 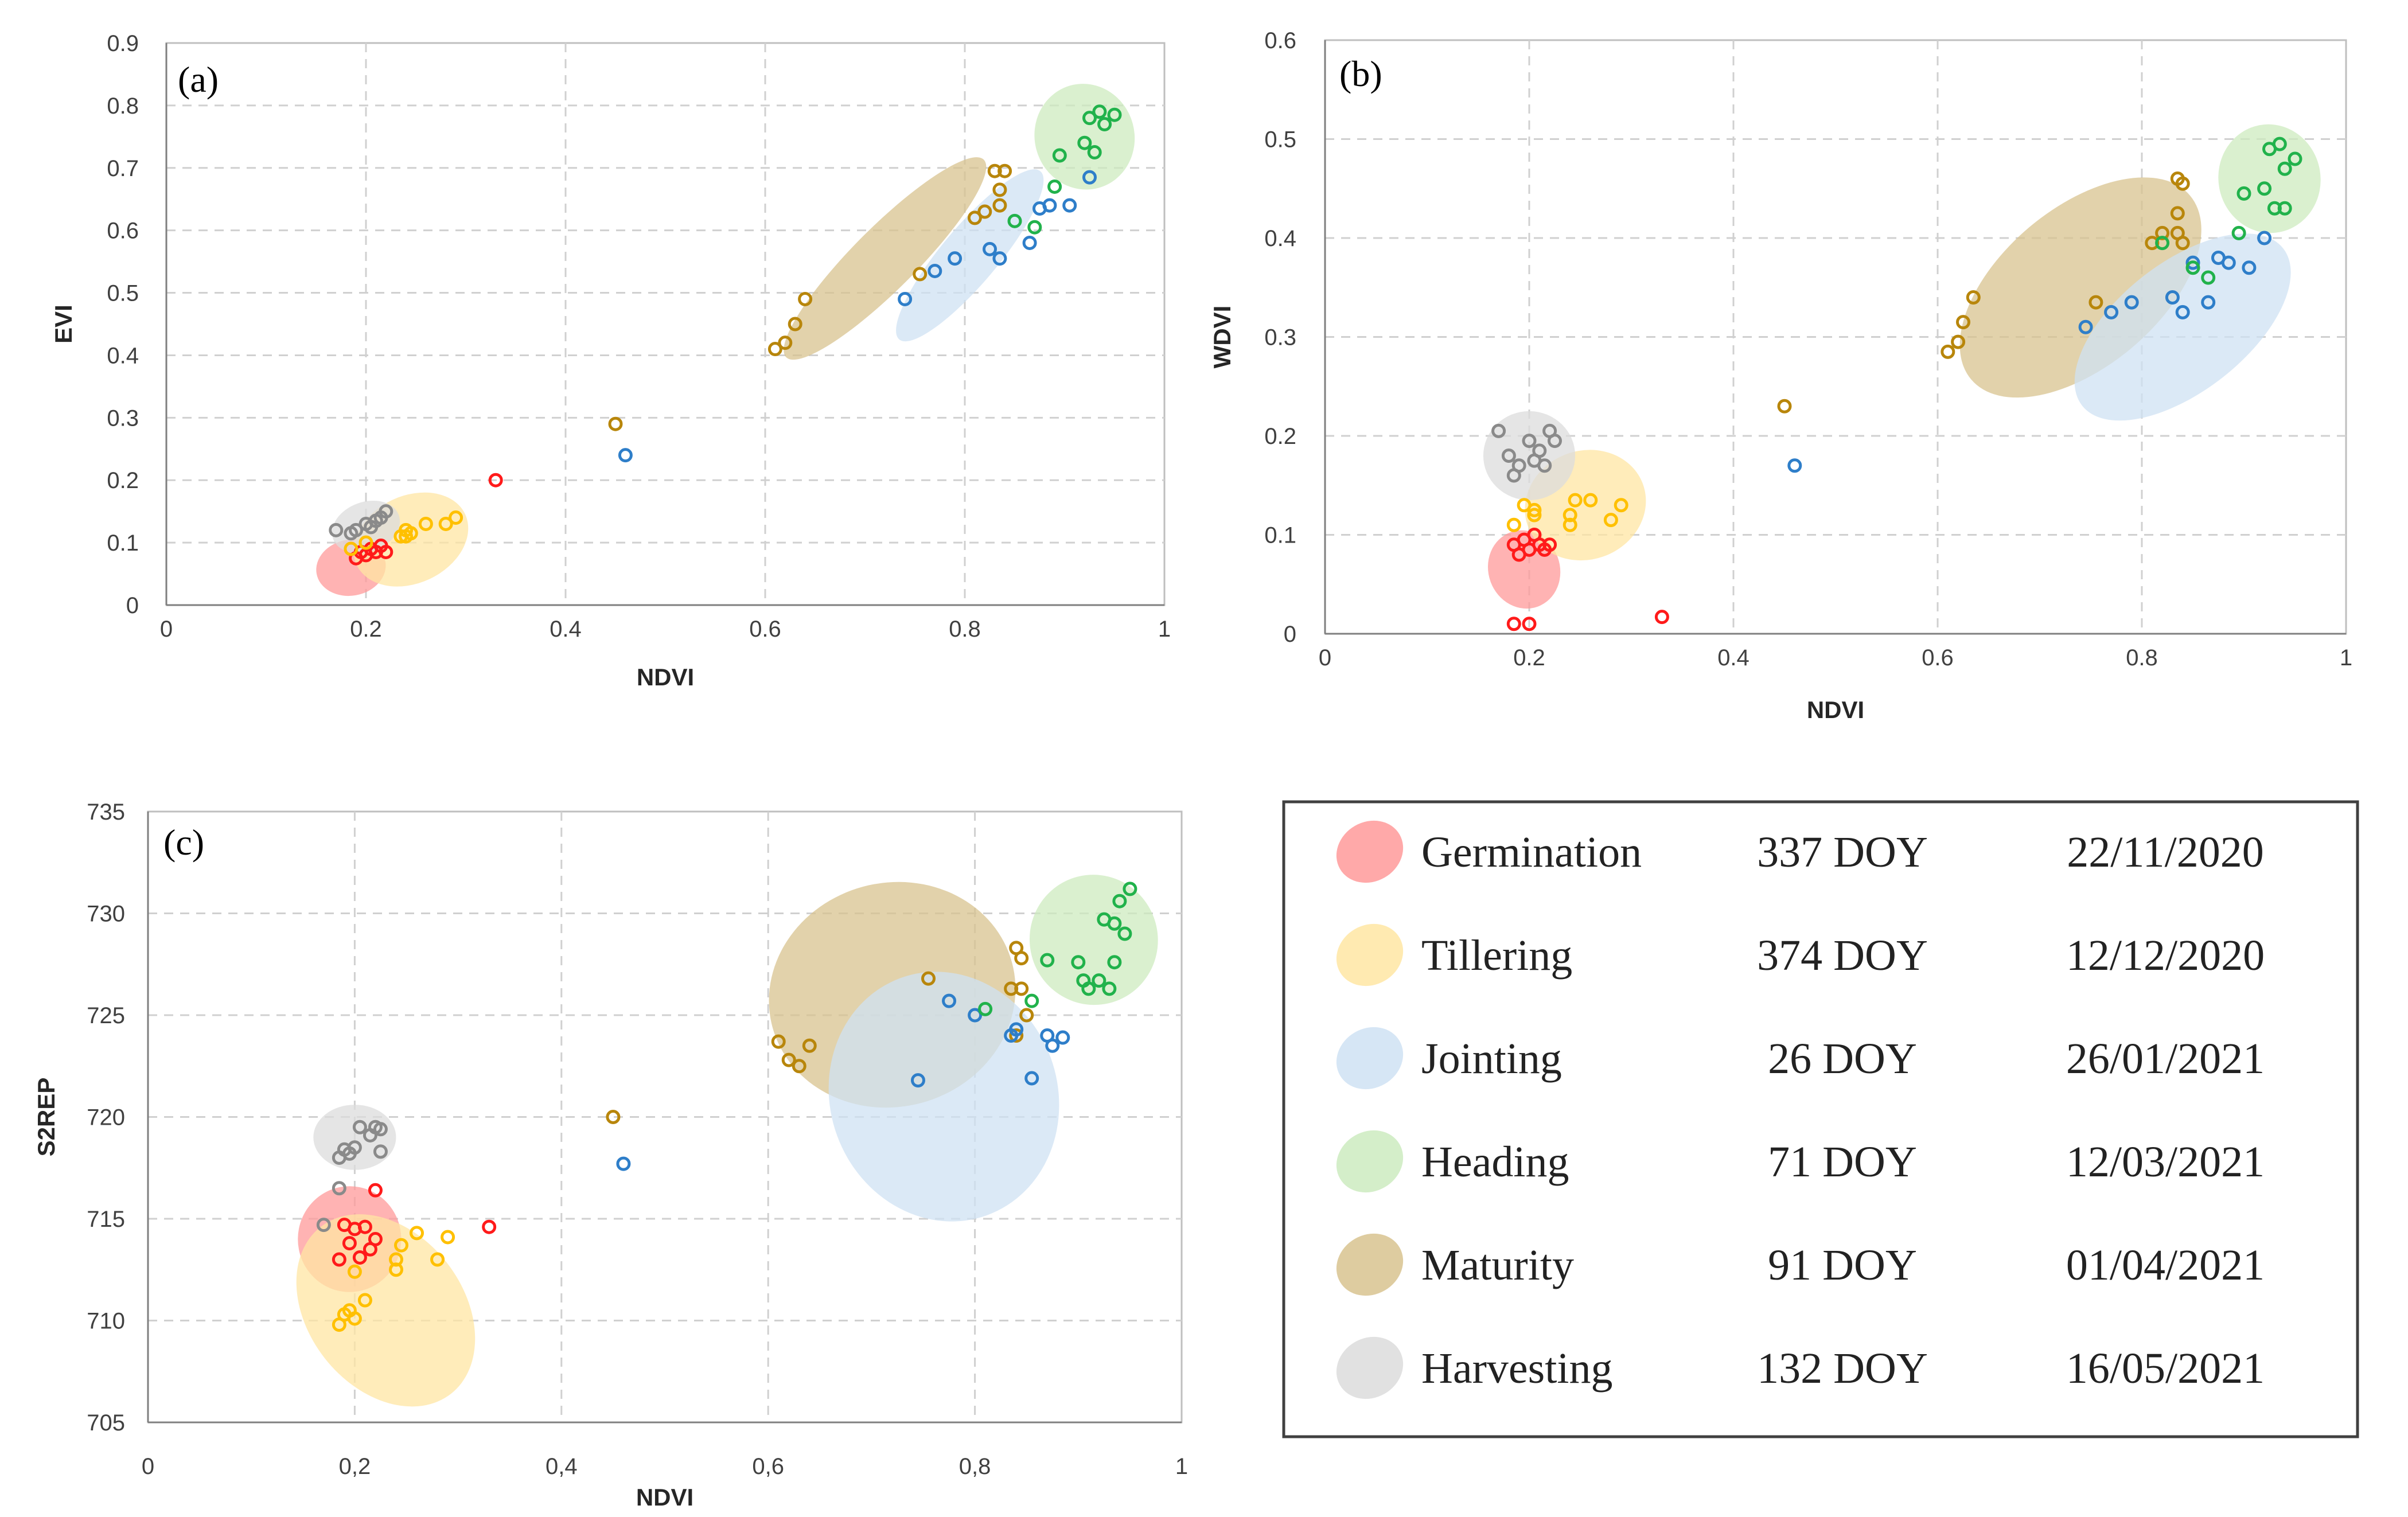 I want to click on legend-row-germination: Germination 337 DOY 22/11/2020, so click(x=1800, y=851).